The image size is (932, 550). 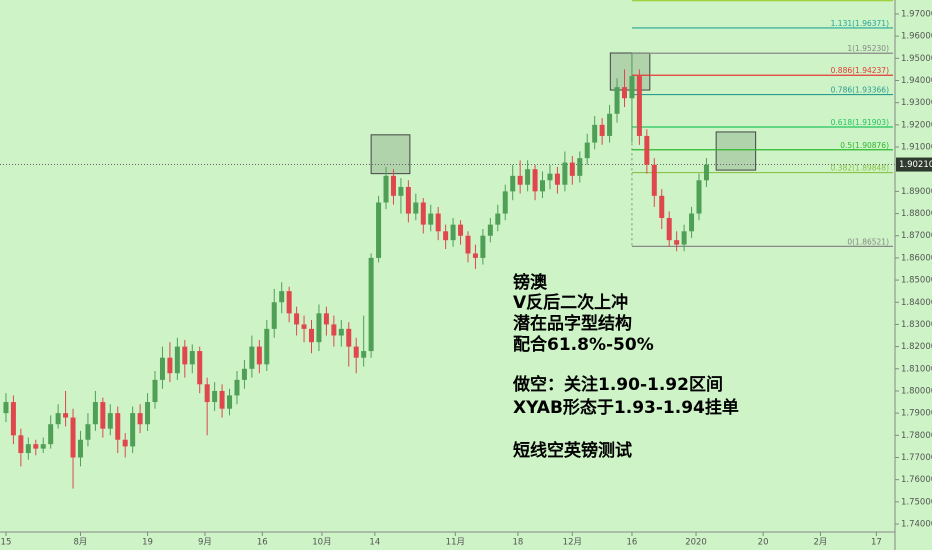 What do you see at coordinates (583, 344) in the screenshot?
I see `annotation-line: 配合61.8%-50%` at bounding box center [583, 344].